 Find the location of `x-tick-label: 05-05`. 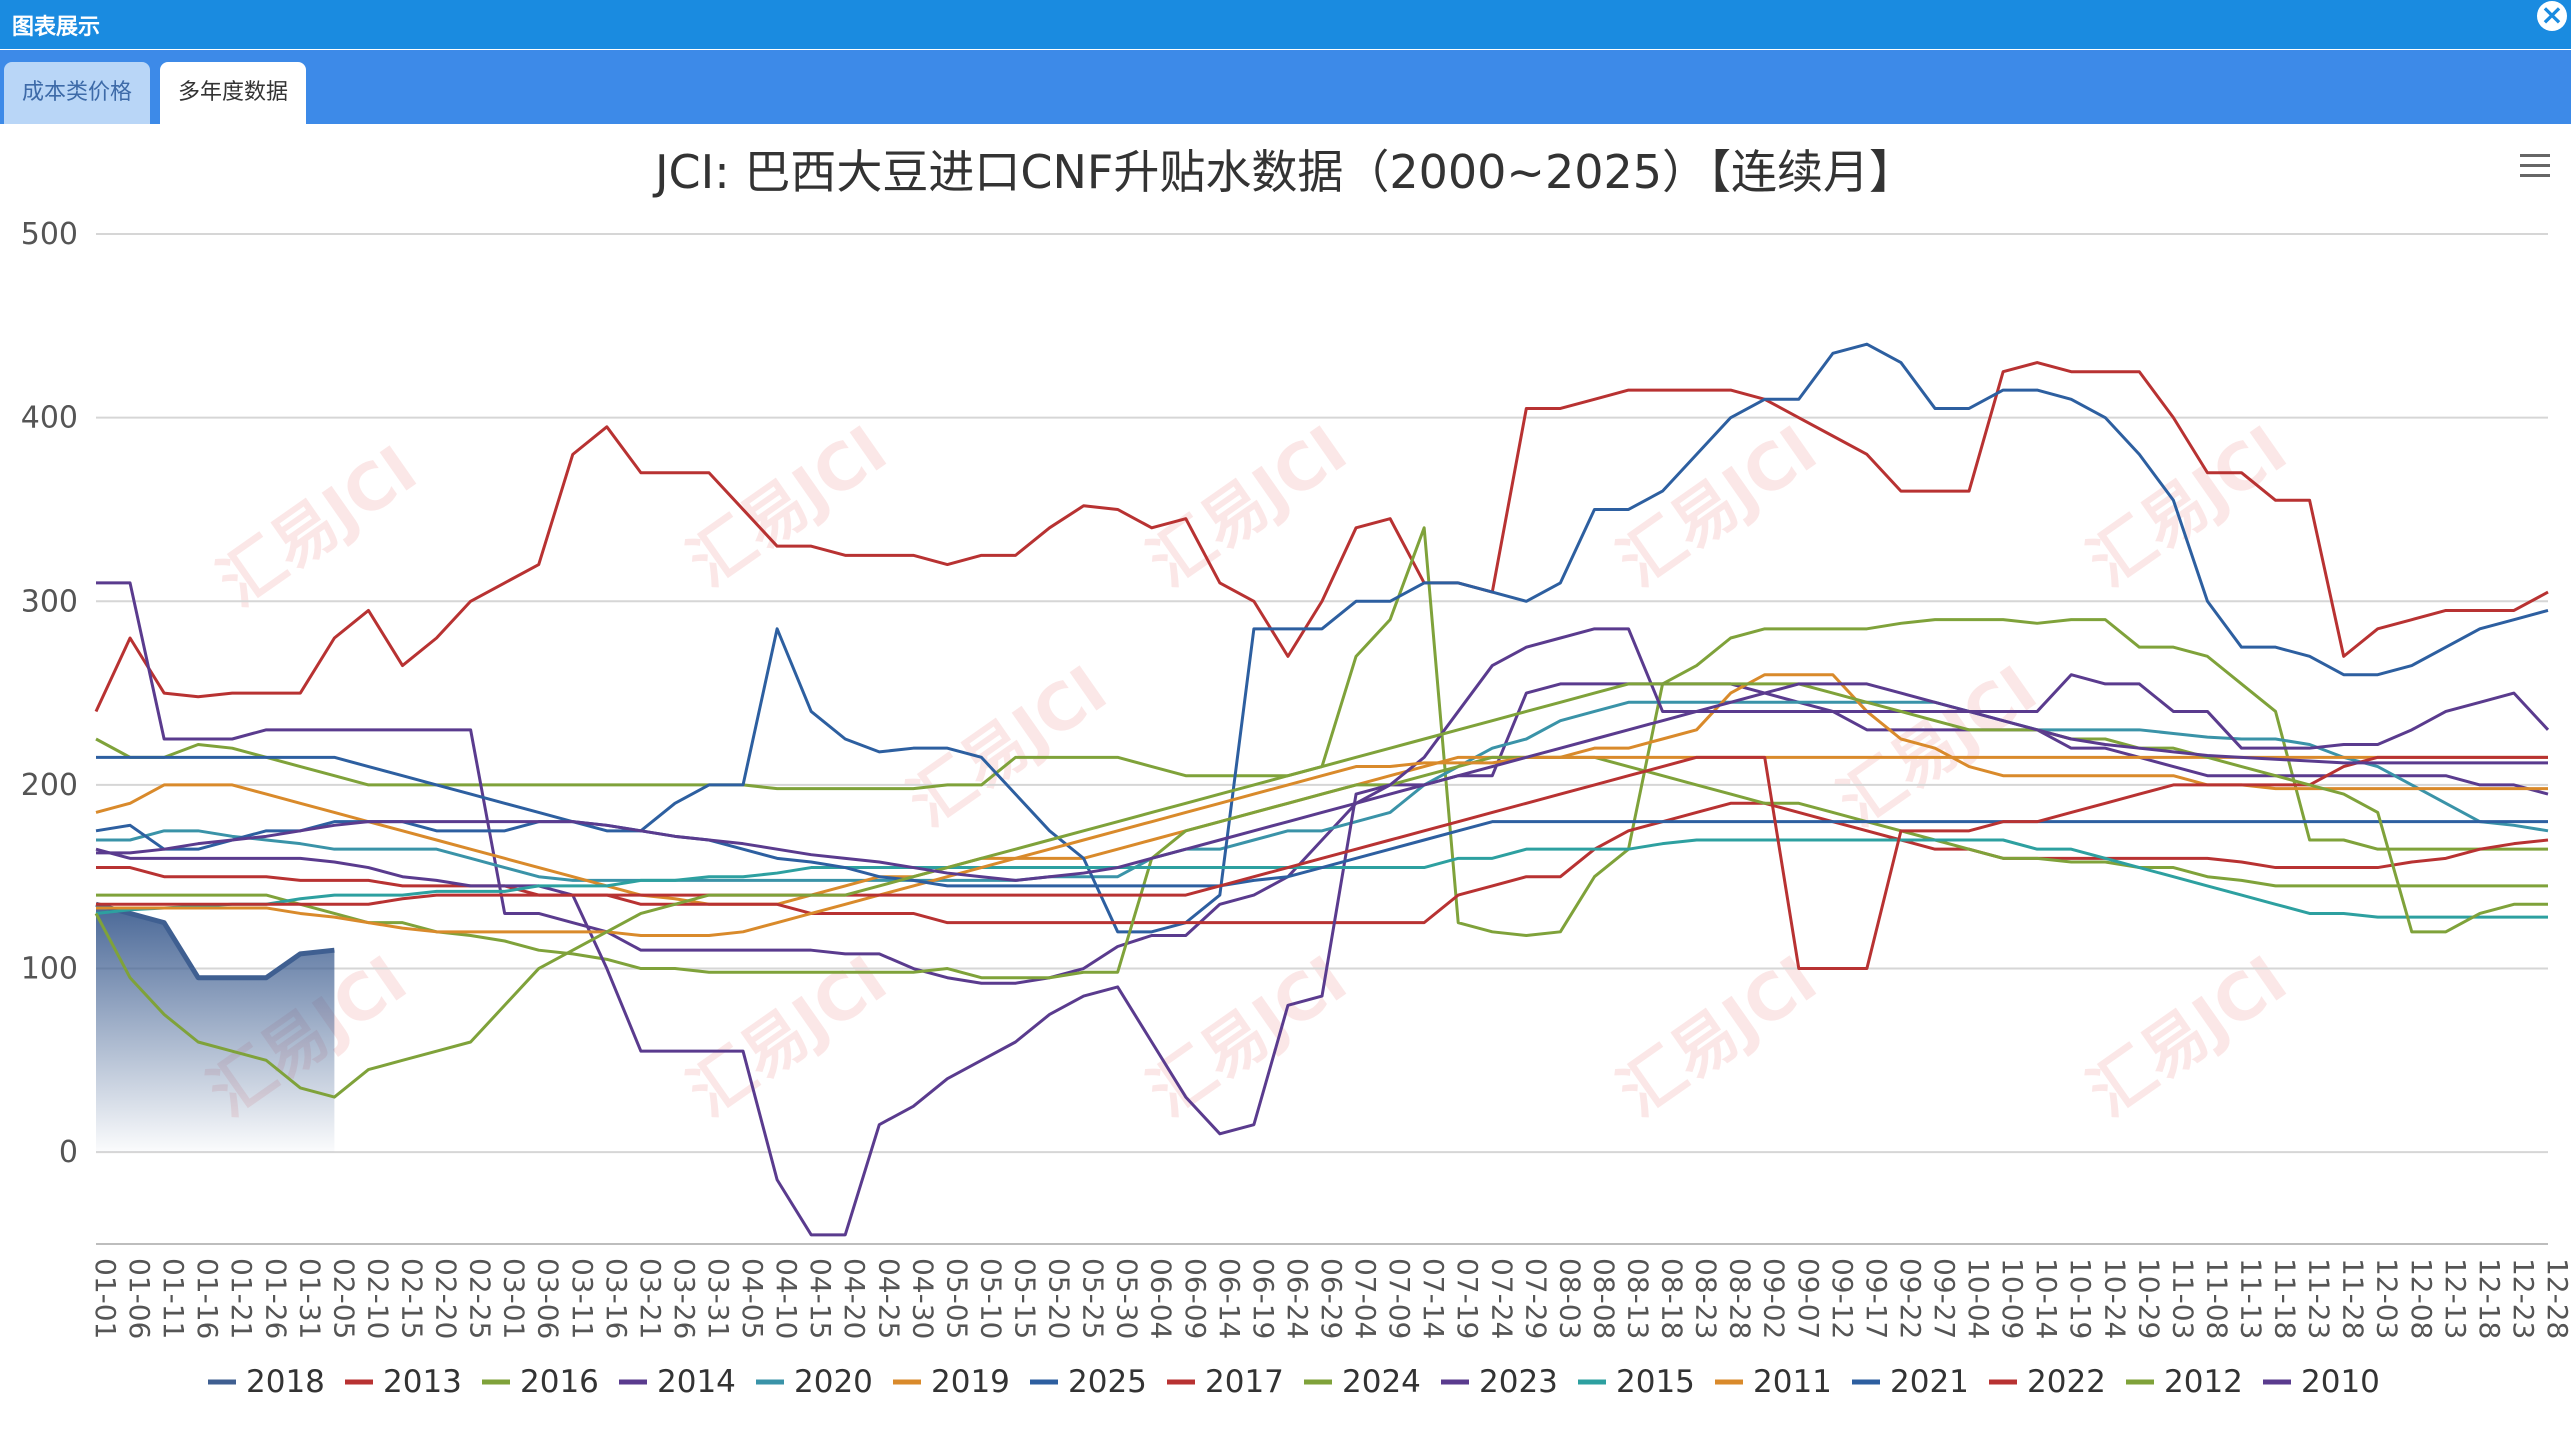

x-tick-label: 05-05 is located at coordinates (956, 1298).